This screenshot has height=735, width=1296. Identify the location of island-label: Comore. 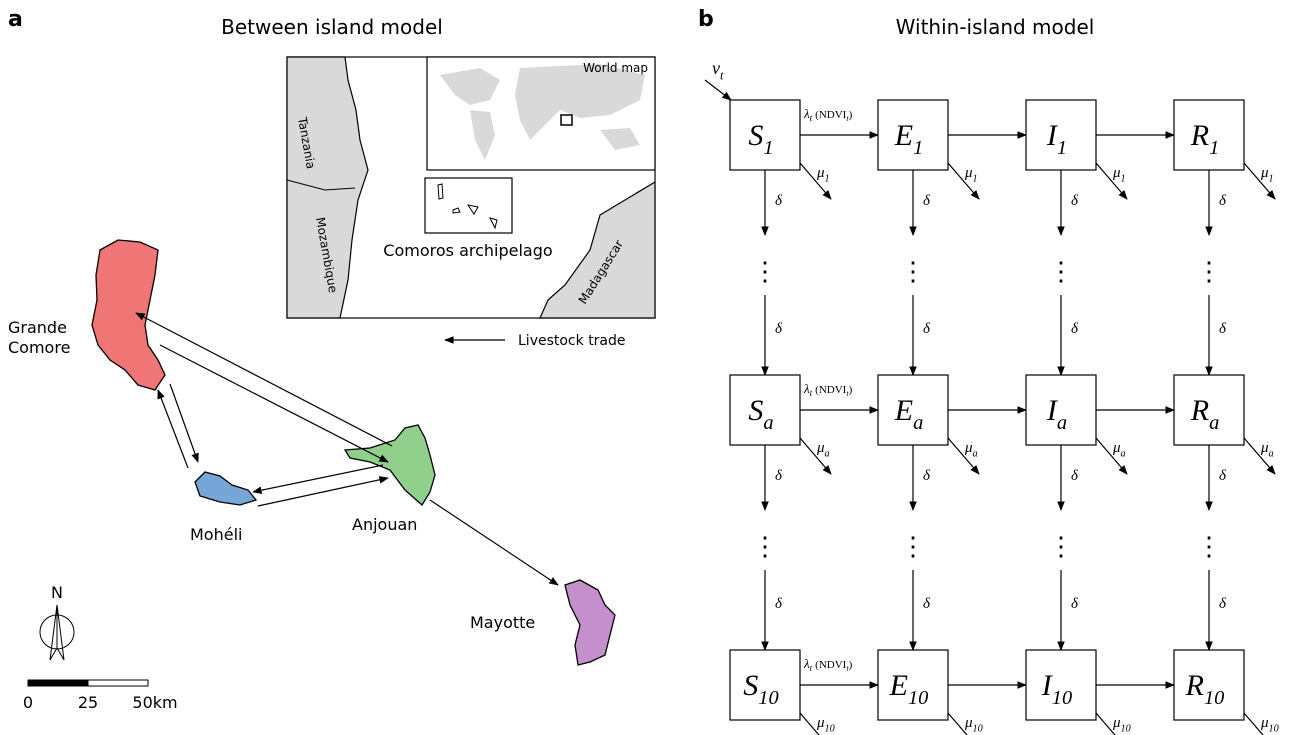
(39, 347).